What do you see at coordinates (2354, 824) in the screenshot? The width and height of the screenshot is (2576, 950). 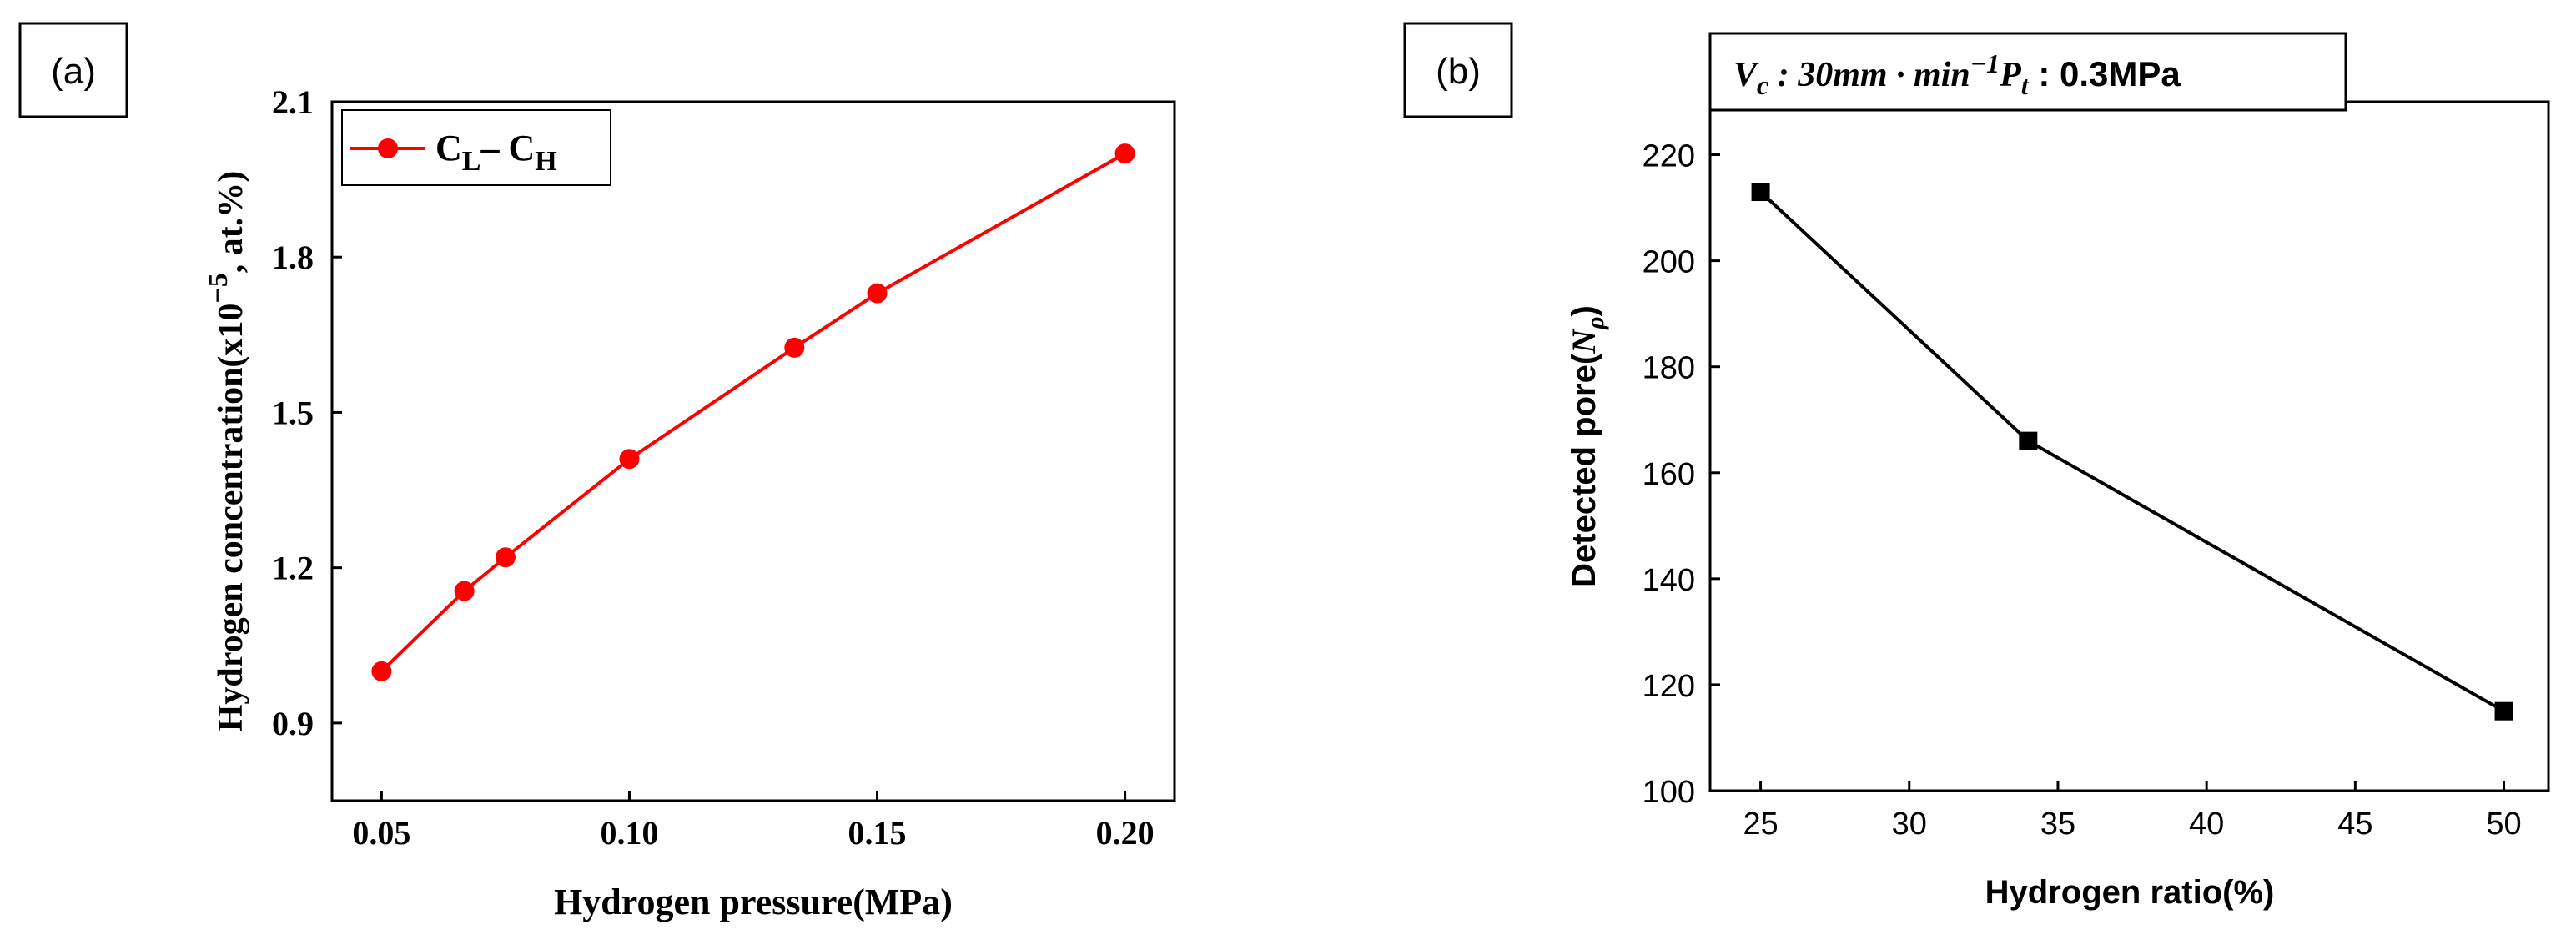 I see `x-tick-label-b: 45` at bounding box center [2354, 824].